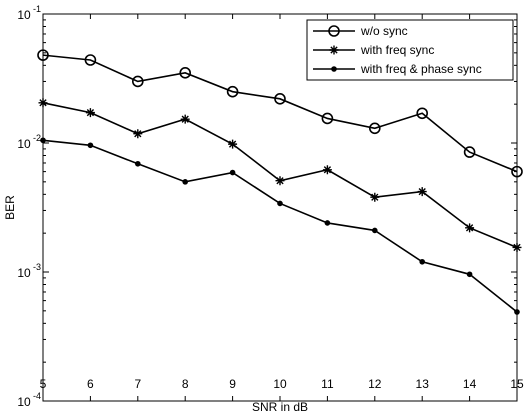 The width and height of the screenshot is (532, 414). What do you see at coordinates (232, 384) in the screenshot?
I see `x-tick-label: 9` at bounding box center [232, 384].